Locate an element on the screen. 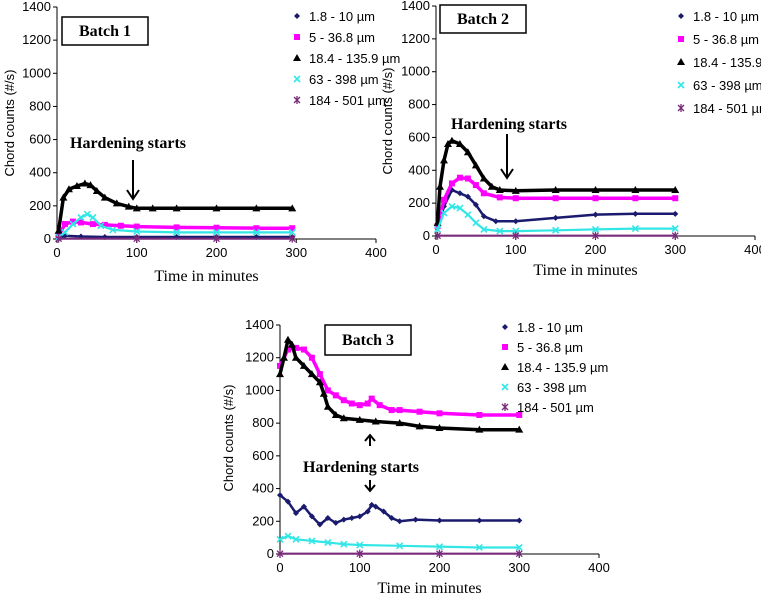 The height and width of the screenshot is (596, 761). x-tick-label: 0 is located at coordinates (279, 567).